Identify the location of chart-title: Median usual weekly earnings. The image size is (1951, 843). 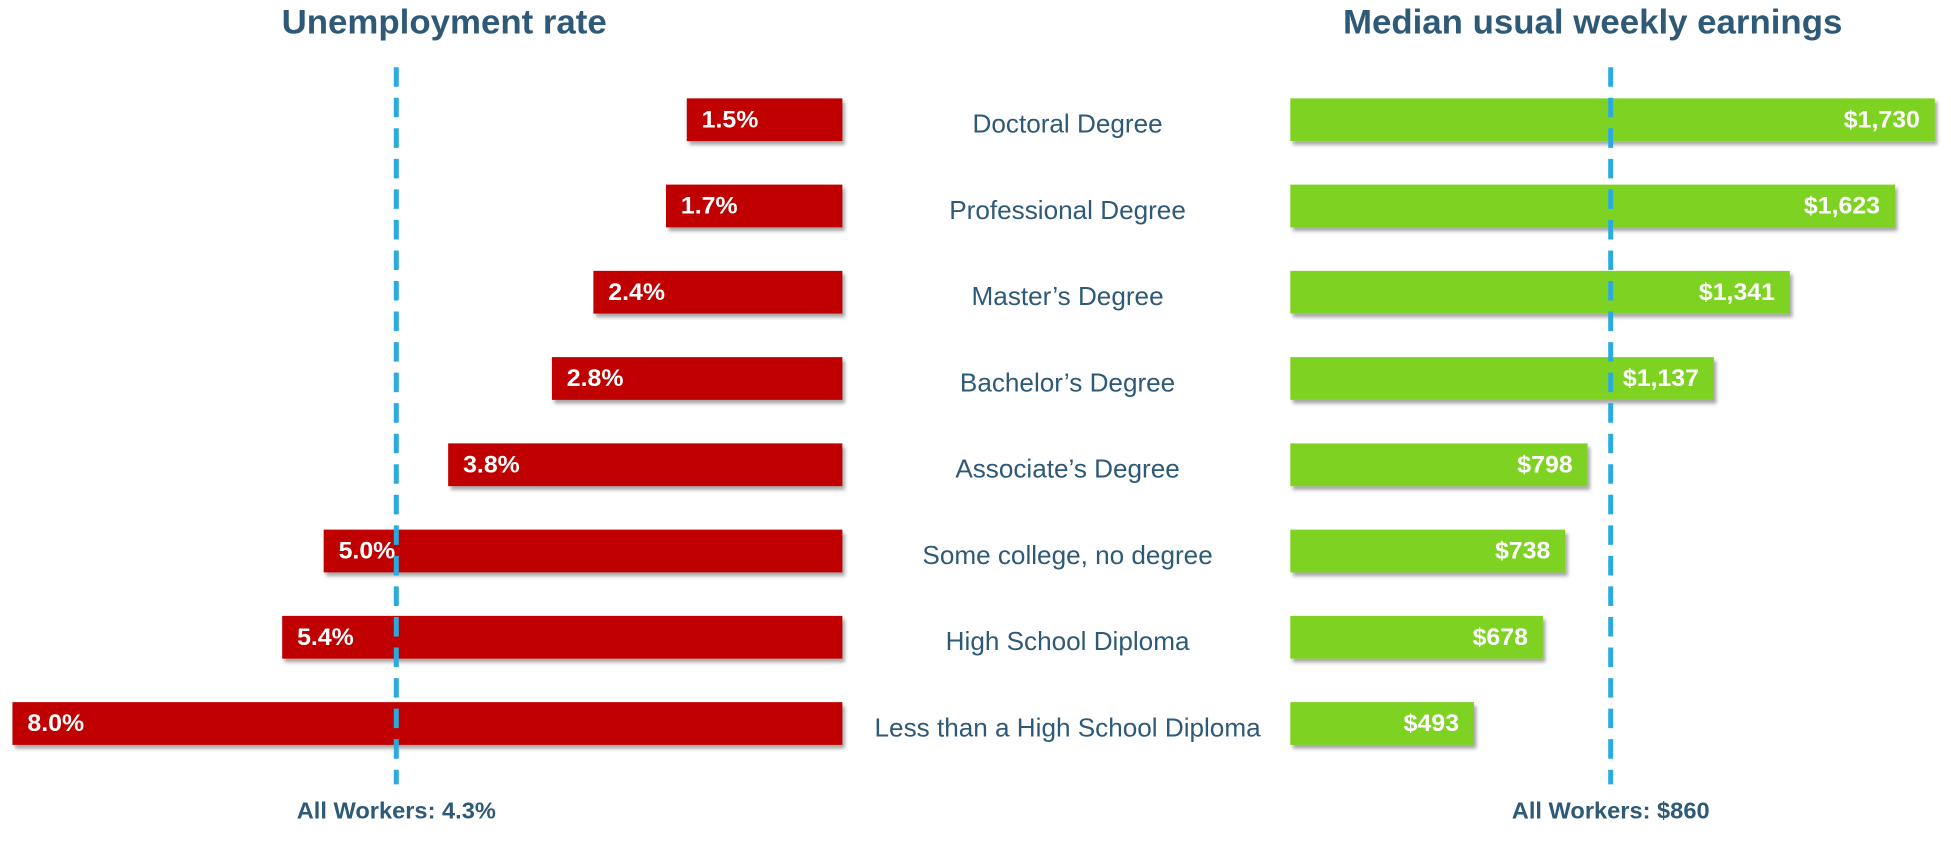
(1592, 23).